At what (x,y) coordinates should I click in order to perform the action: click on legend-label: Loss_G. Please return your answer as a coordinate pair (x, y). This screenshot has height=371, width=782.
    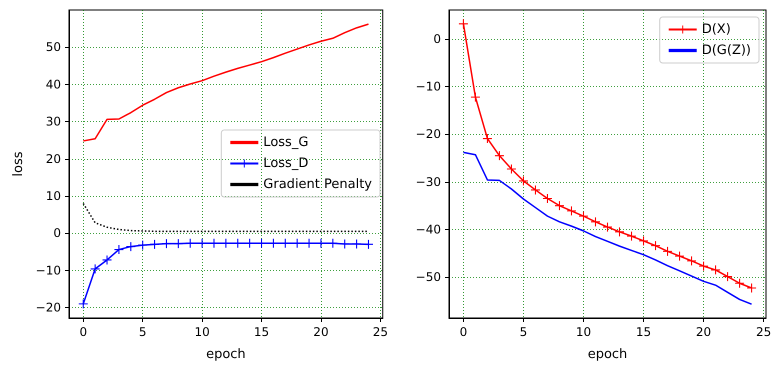
    Looking at the image, I should click on (285, 142).